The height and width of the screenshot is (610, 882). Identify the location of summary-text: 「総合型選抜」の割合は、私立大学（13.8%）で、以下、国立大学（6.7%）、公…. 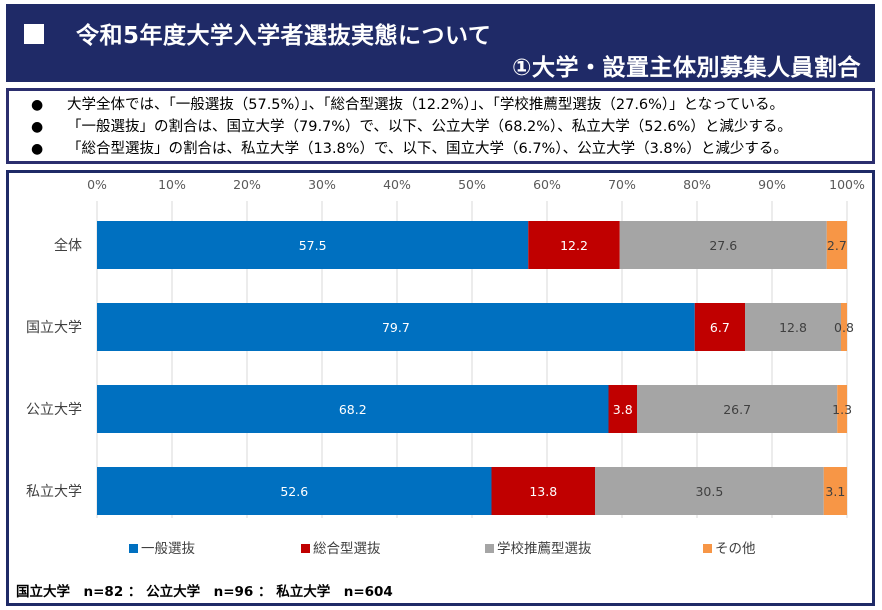
(427, 149).